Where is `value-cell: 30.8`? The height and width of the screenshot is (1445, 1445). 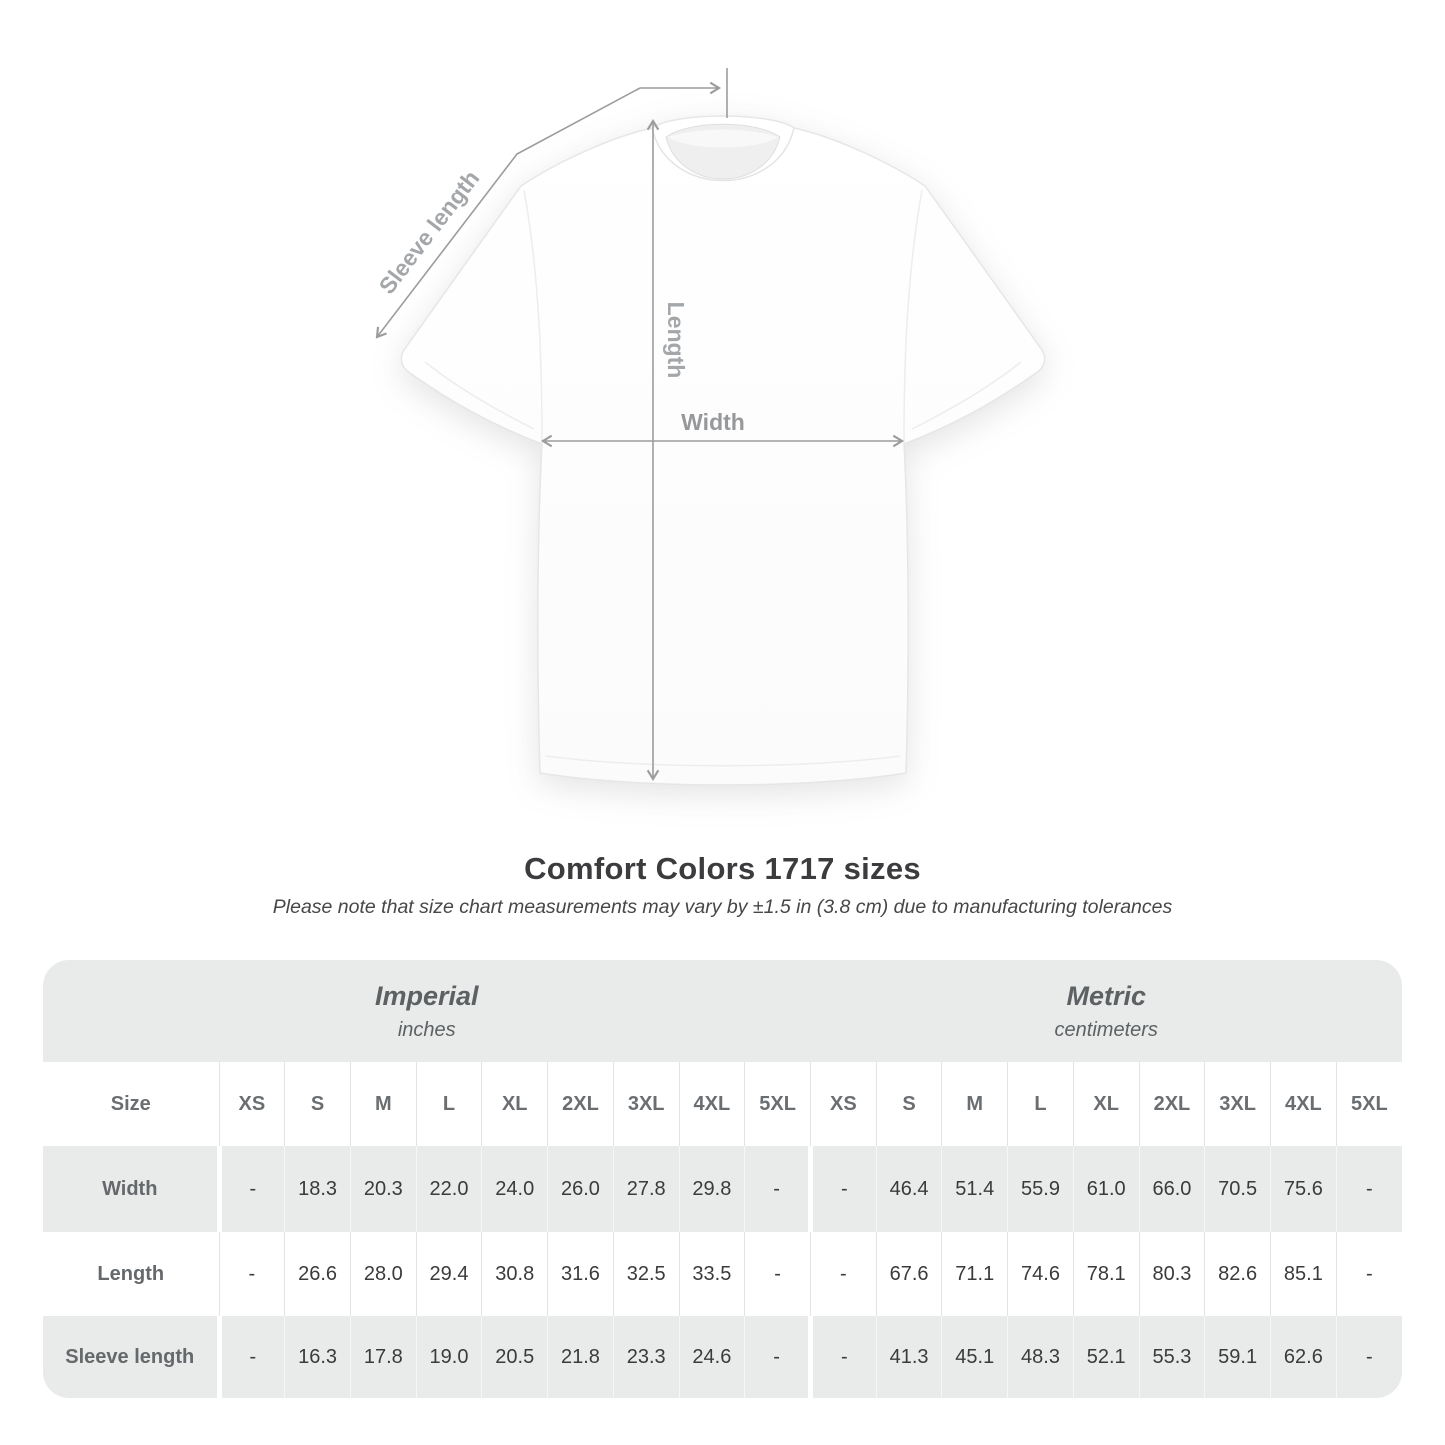
value-cell: 30.8 is located at coordinates (514, 1274).